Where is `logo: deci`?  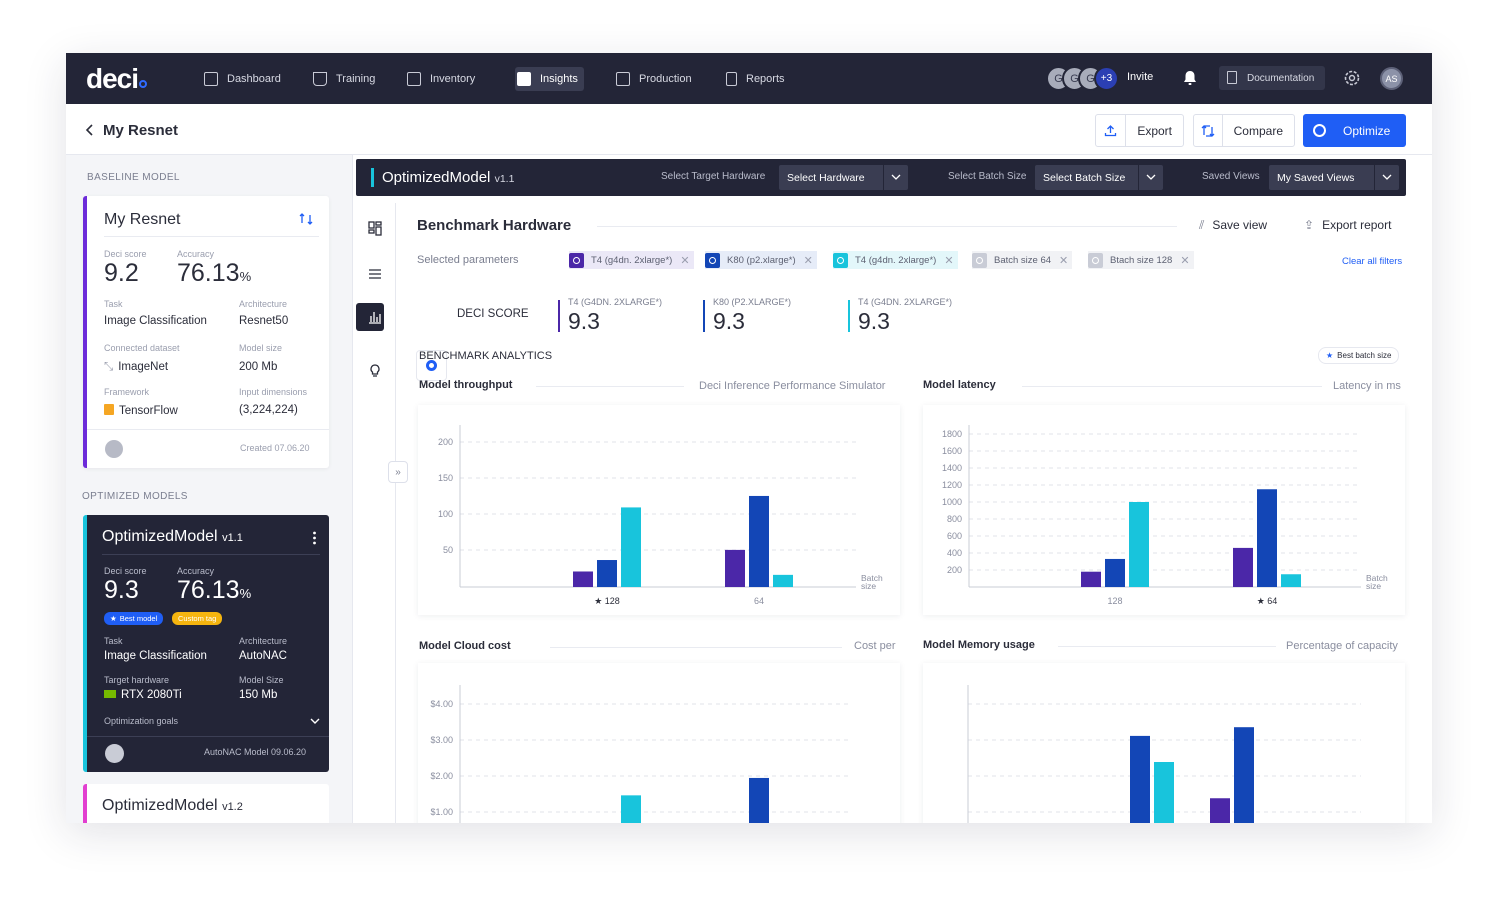
logo: deci is located at coordinates (117, 79).